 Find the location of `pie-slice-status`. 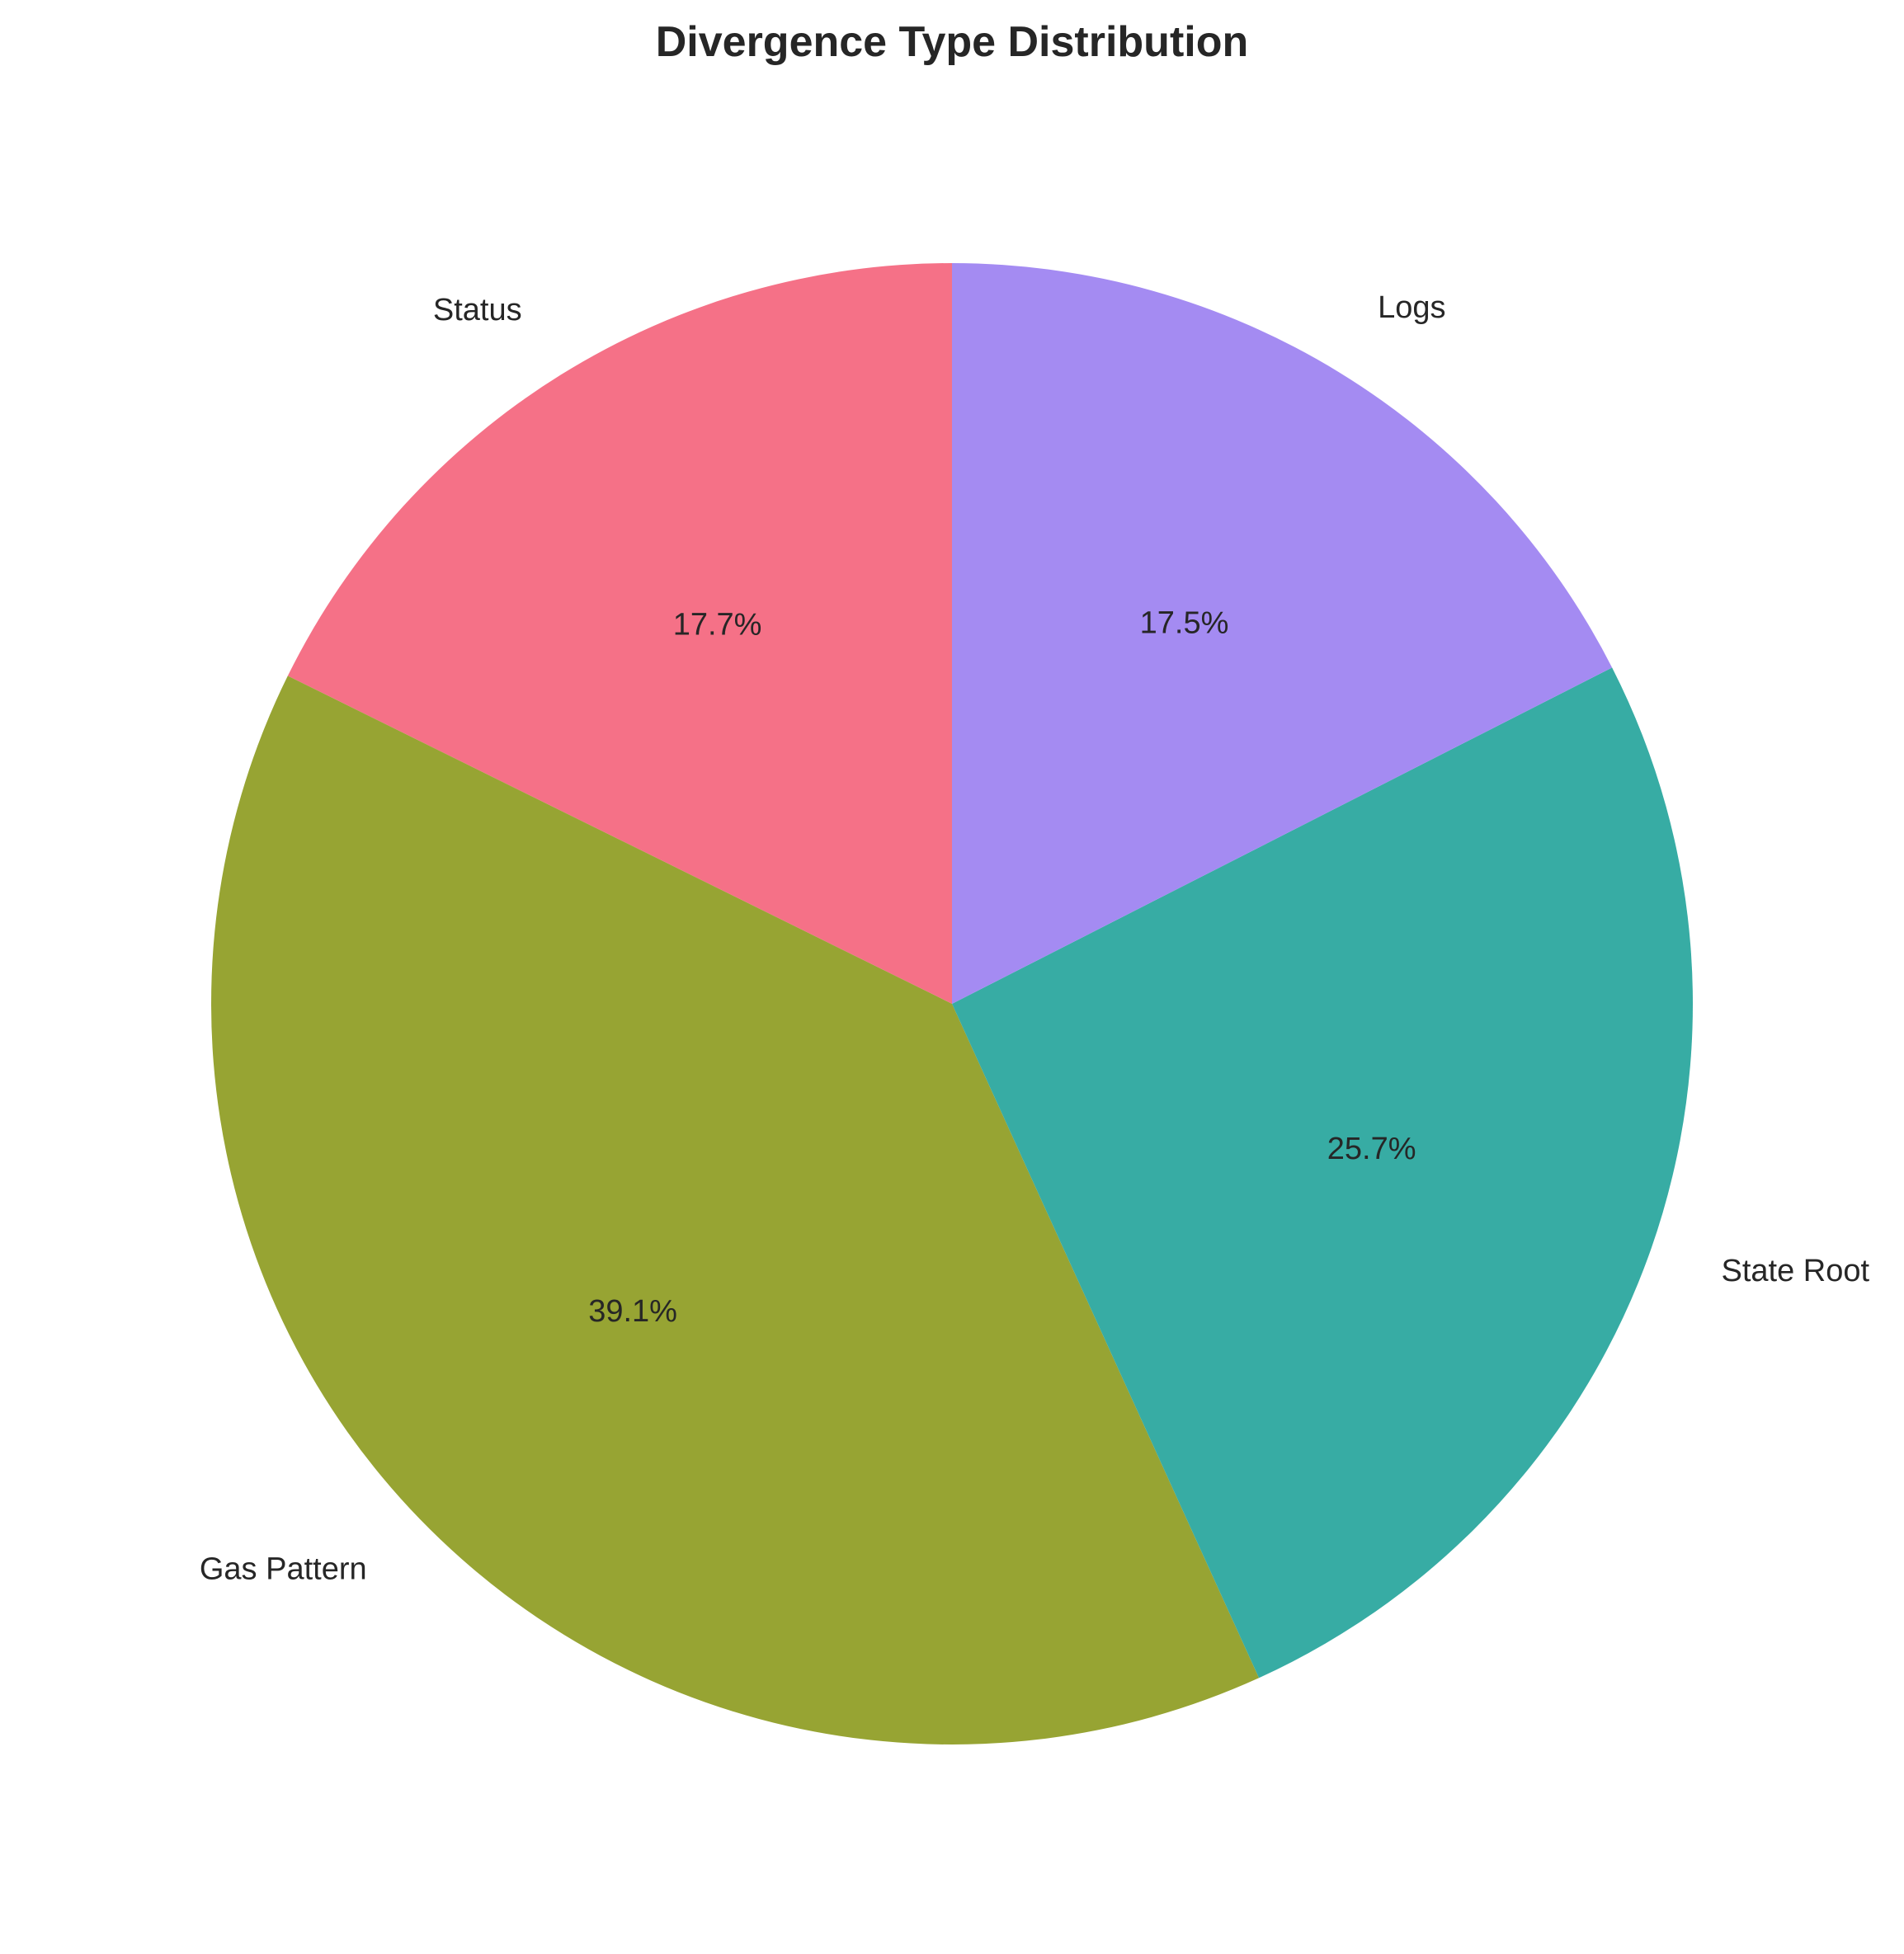

pie-slice-status is located at coordinates (619, 633).